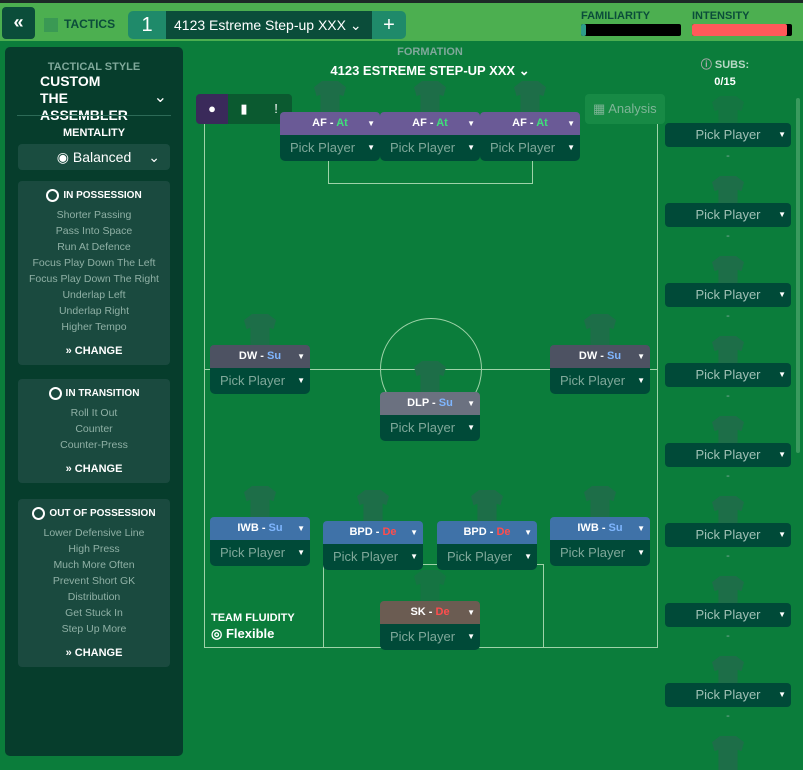 The width and height of the screenshot is (803, 770). I want to click on role-name: SK, so click(418, 612).